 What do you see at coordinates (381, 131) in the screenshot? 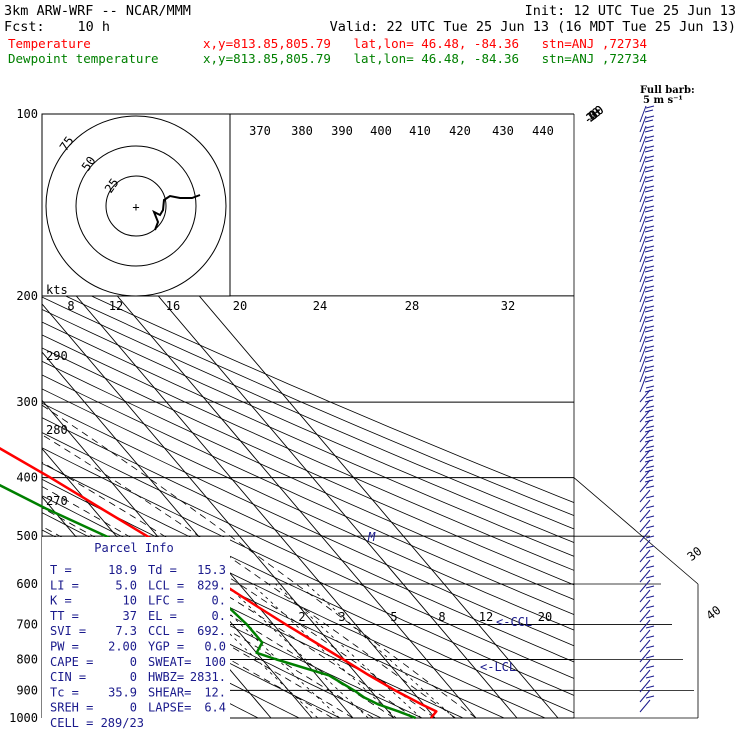
I see `theta-label: 400` at bounding box center [381, 131].